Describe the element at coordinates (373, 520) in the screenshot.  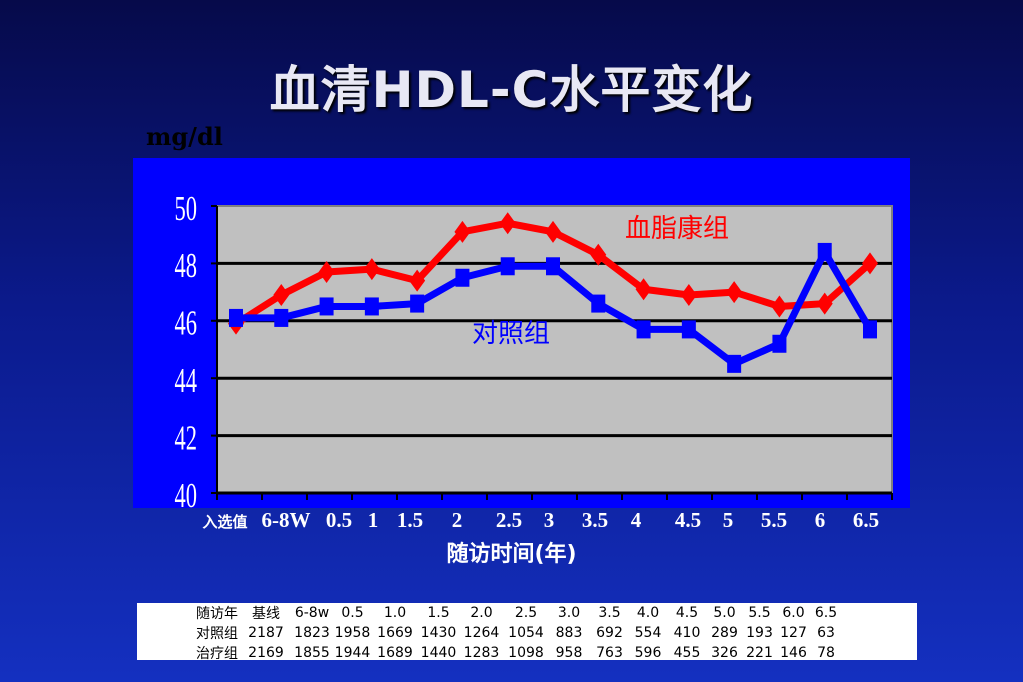
I see `x-tick-label: 1` at that location.